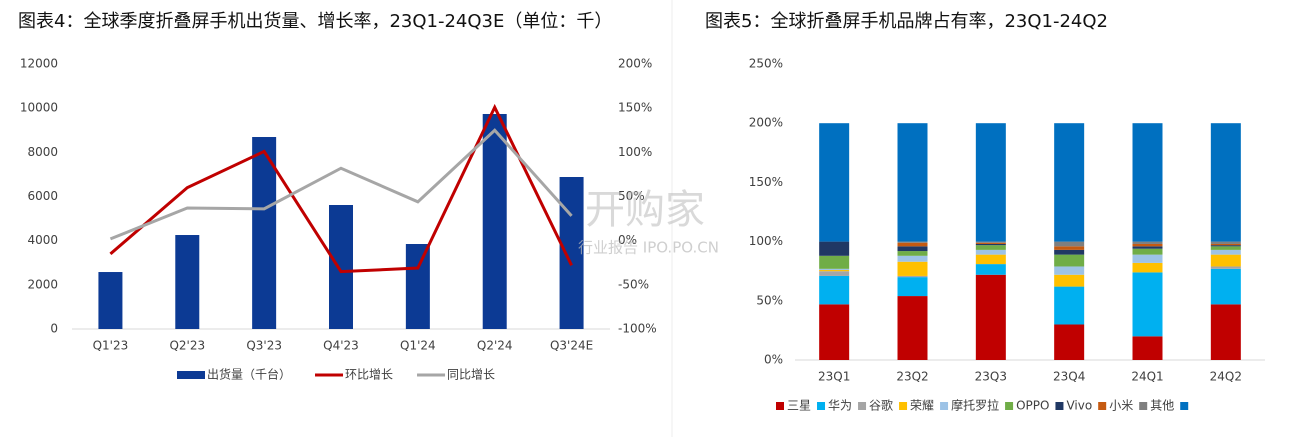 Image resolution: width=1294 pixels, height=437 pixels. I want to click on y-tick-label: -50%, so click(633, 284).